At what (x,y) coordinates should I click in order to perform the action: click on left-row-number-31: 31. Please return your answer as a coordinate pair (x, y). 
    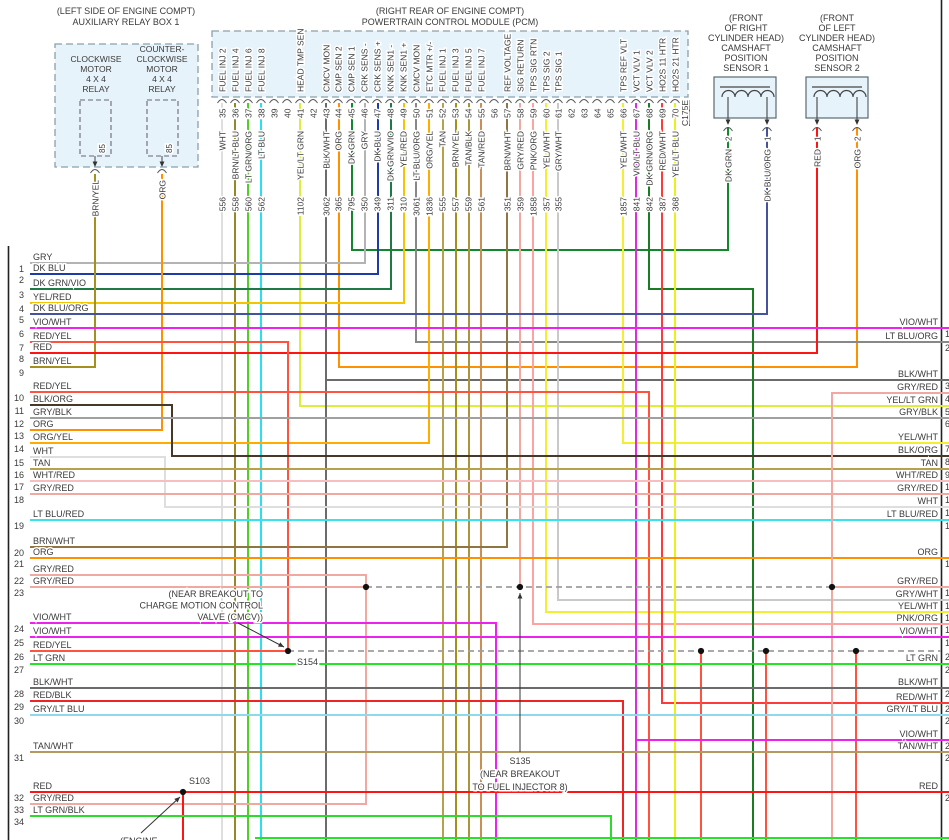
    Looking at the image, I should click on (19, 758).